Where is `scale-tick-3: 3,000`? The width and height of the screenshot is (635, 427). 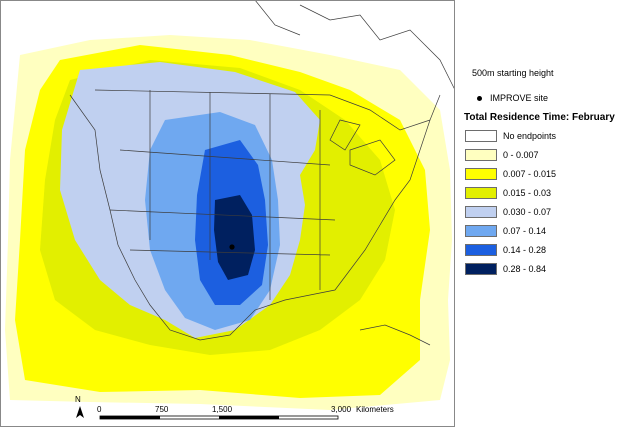
scale-tick-3: 3,000 is located at coordinates (341, 409).